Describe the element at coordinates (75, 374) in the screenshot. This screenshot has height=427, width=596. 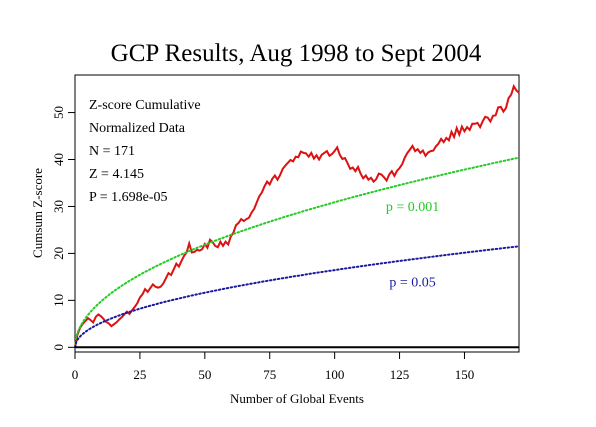
I see `x-tick-label: 0` at that location.